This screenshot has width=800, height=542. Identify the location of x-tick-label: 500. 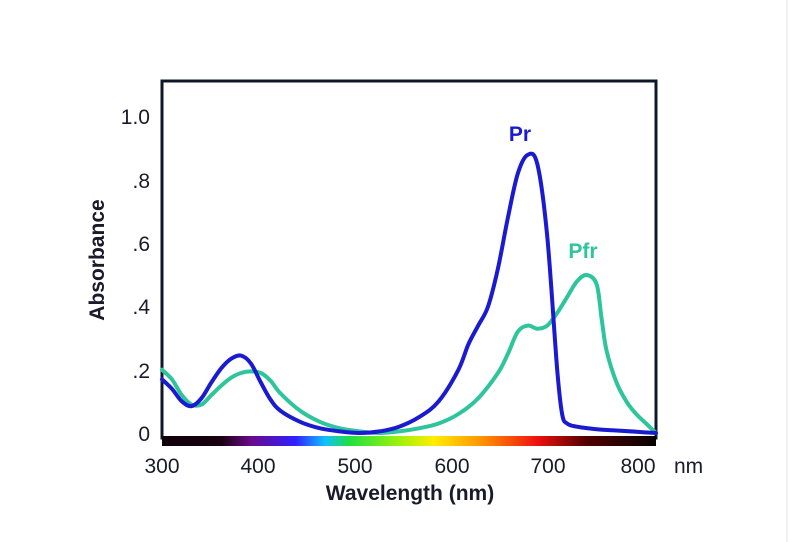
(354, 466).